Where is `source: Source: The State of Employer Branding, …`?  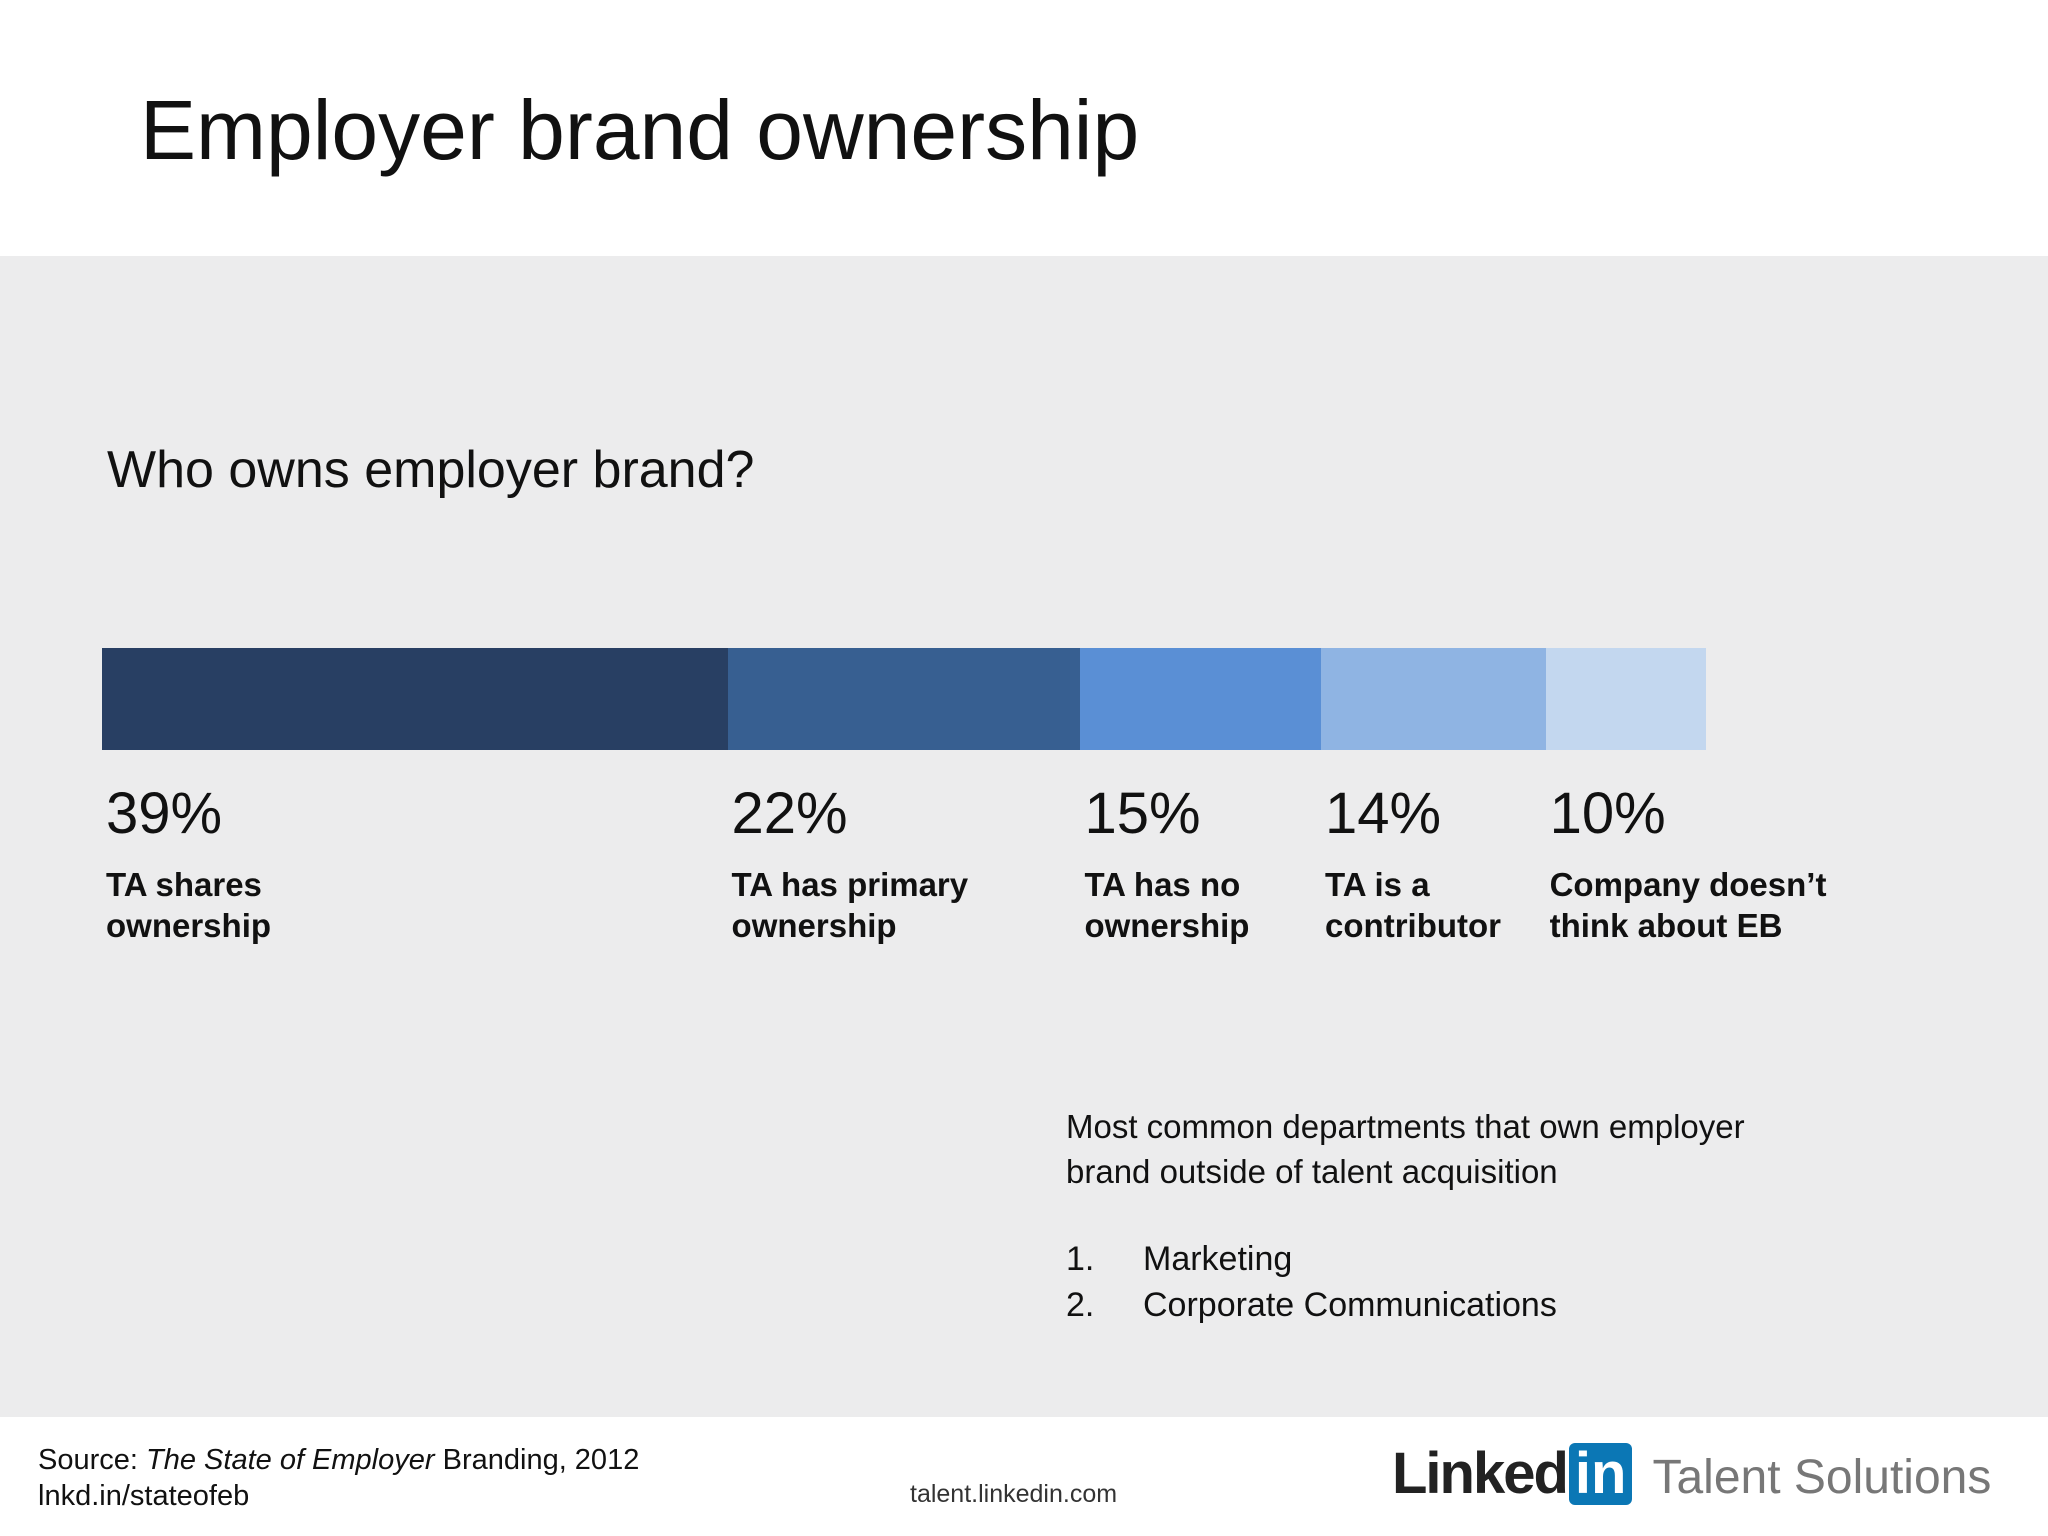
source: Source: The State of Employer Branding, … is located at coordinates (338, 1460).